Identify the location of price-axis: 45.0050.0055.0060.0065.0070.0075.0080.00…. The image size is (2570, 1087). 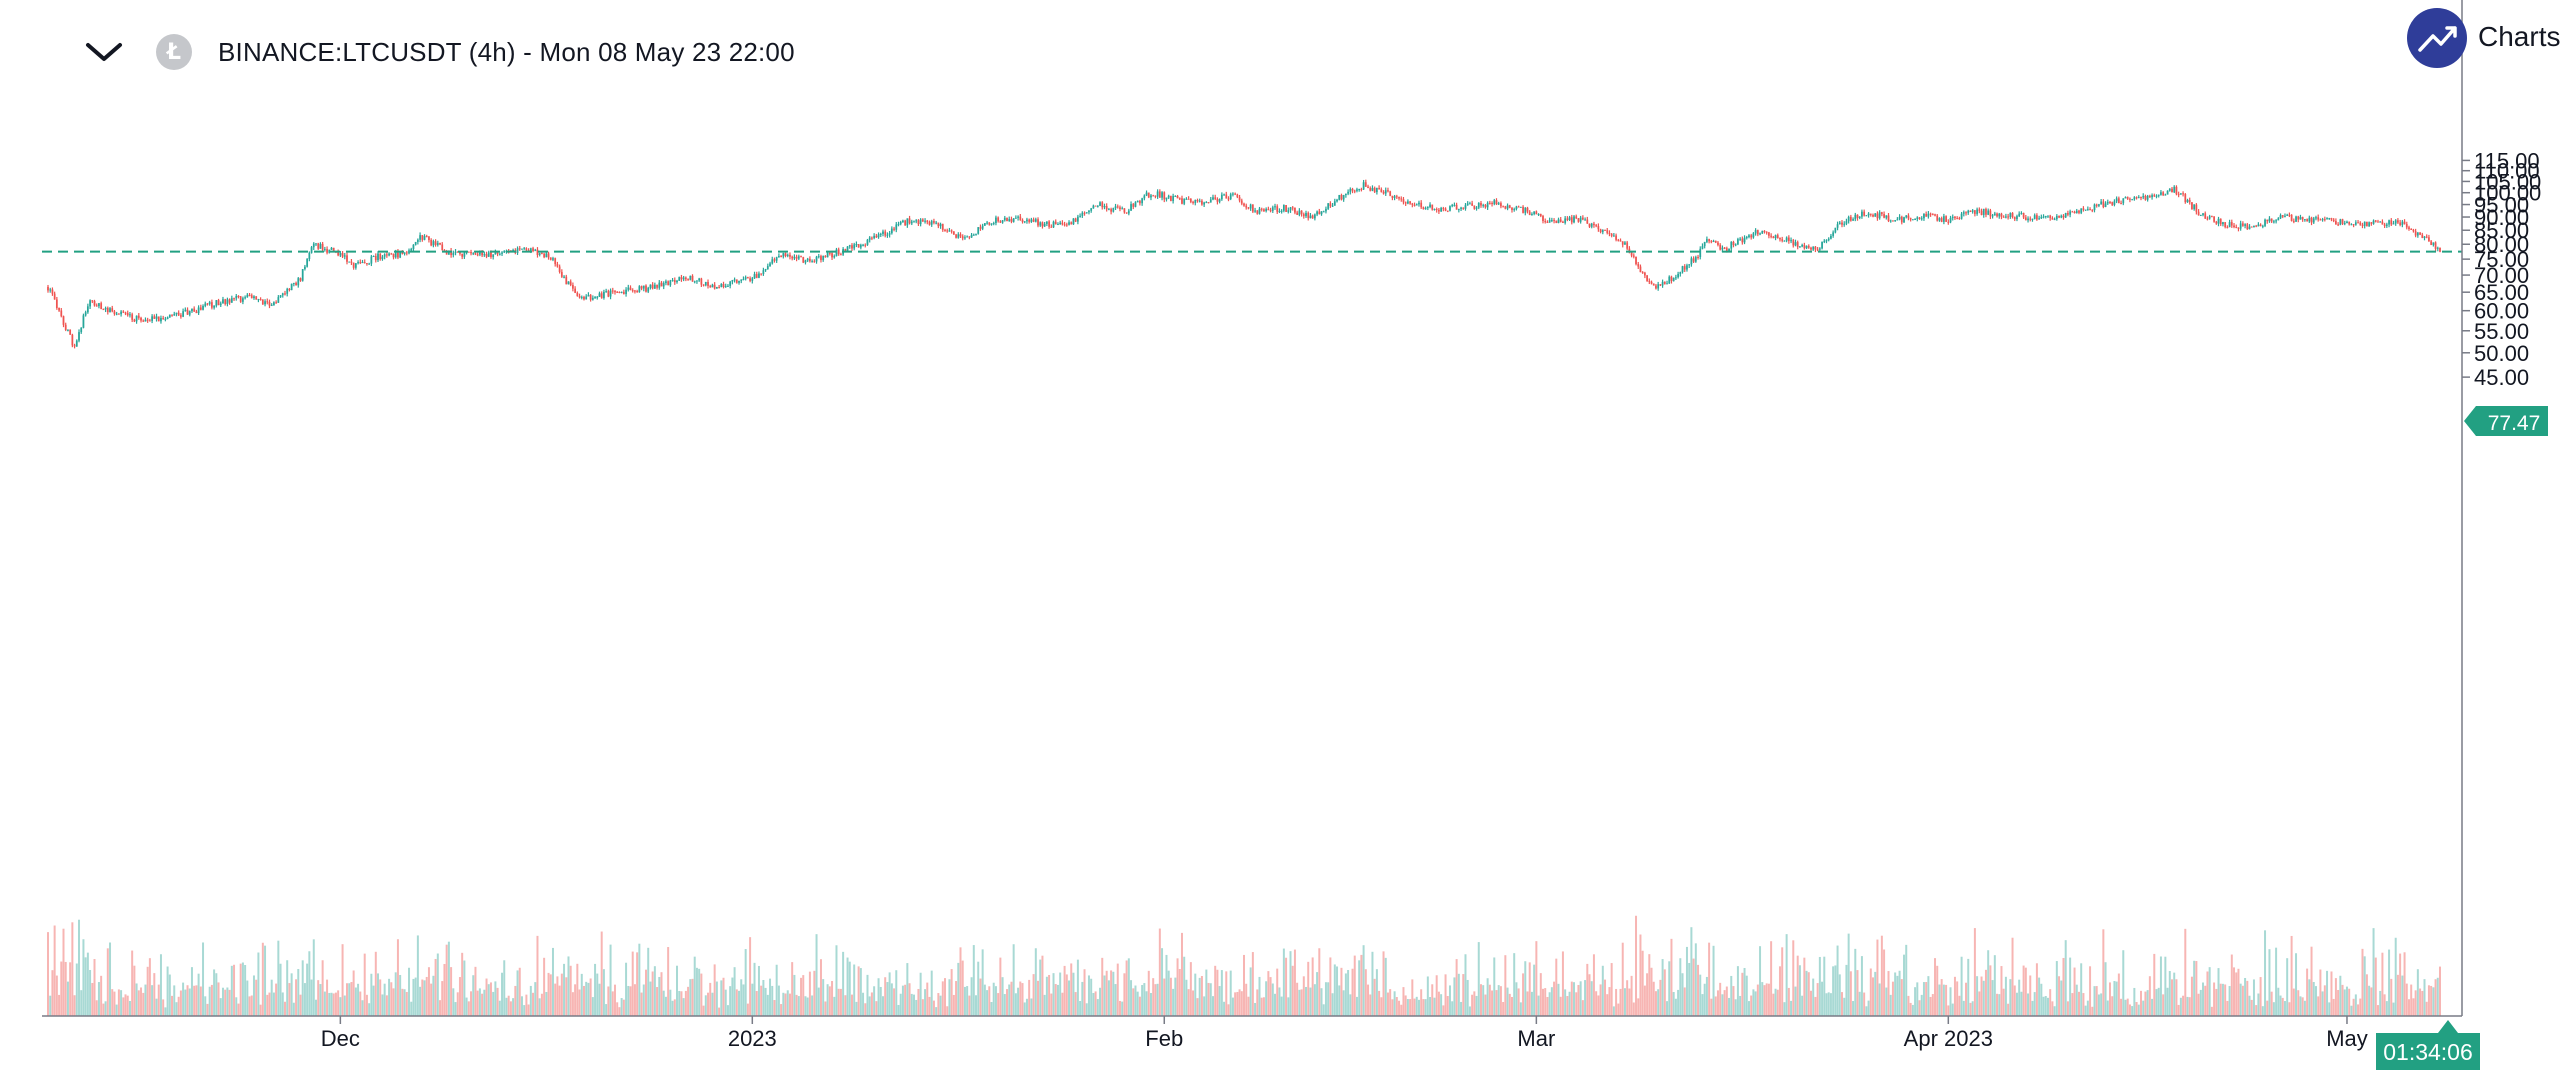
(2501, 508).